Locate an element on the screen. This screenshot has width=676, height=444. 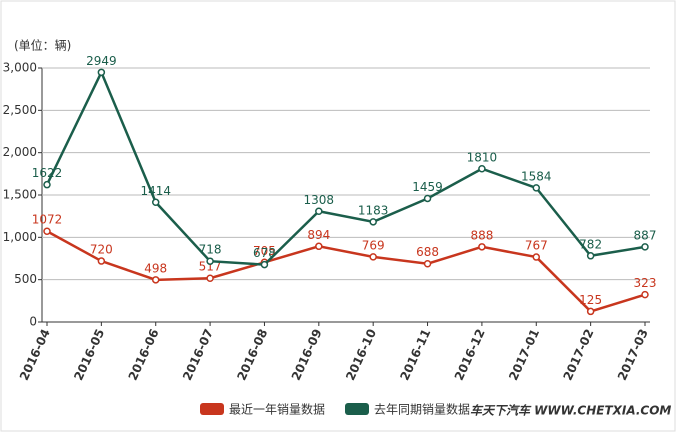
y-tick-label: 1,500 is located at coordinates (20, 195).